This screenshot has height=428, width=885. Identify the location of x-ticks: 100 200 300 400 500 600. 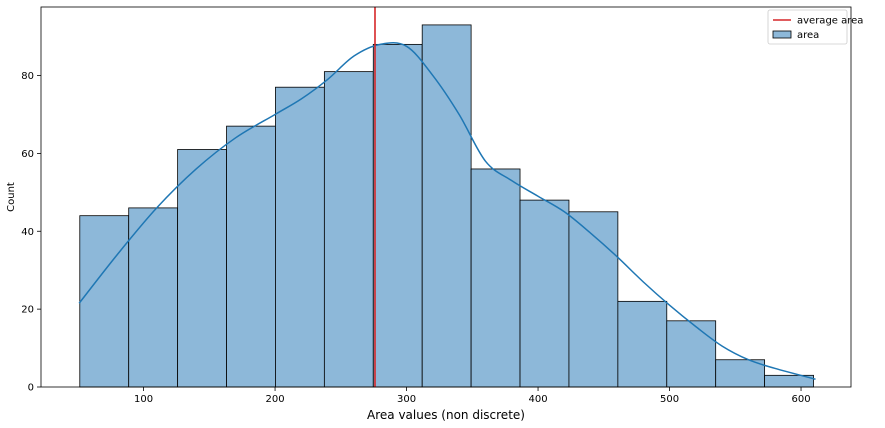
(472, 396).